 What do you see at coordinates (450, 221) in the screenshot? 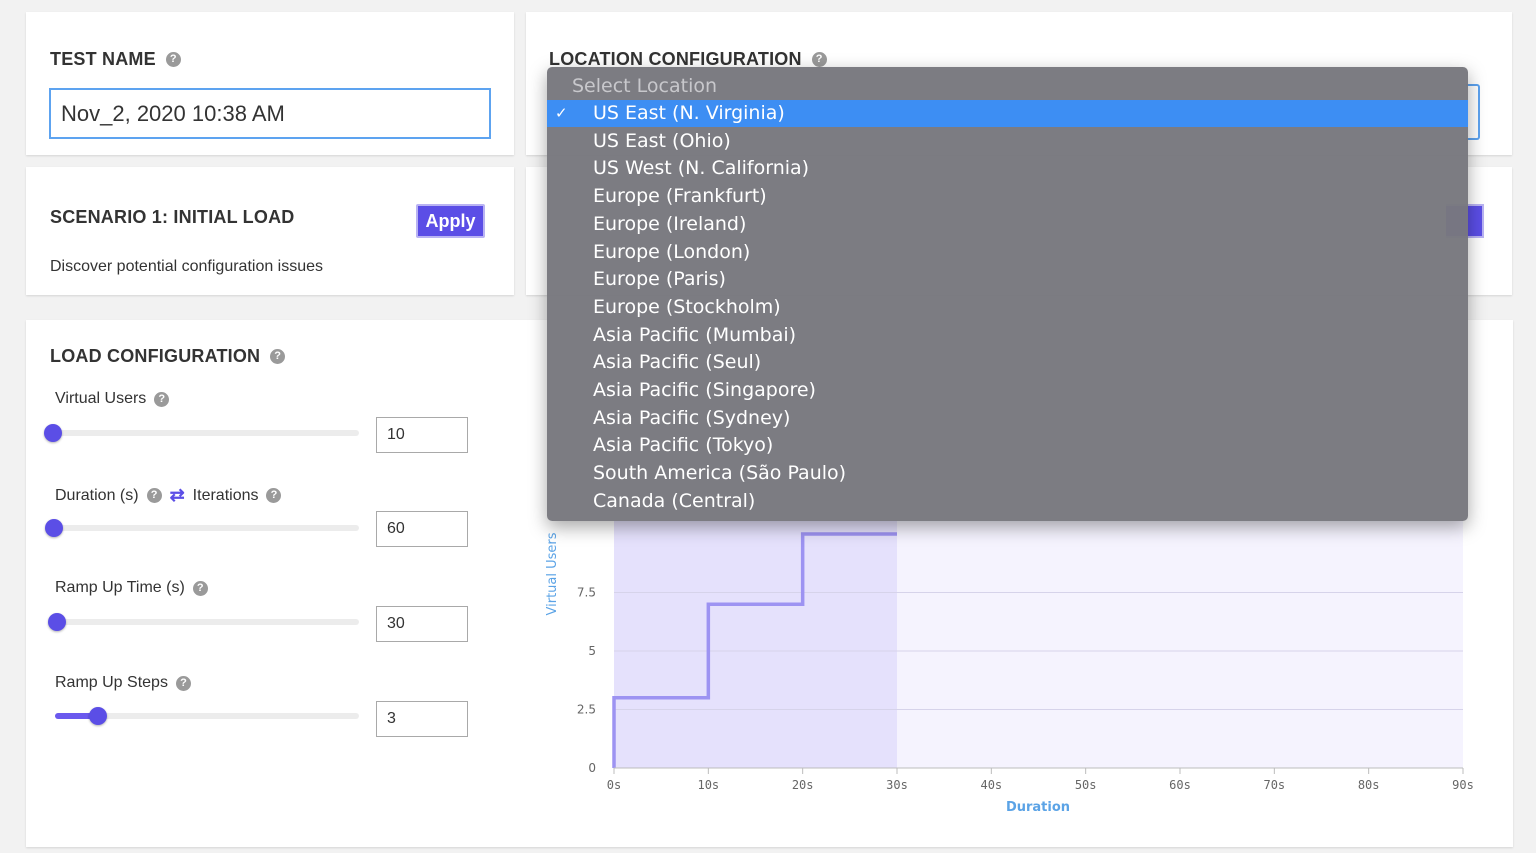
I see `apply-button: Apply` at bounding box center [450, 221].